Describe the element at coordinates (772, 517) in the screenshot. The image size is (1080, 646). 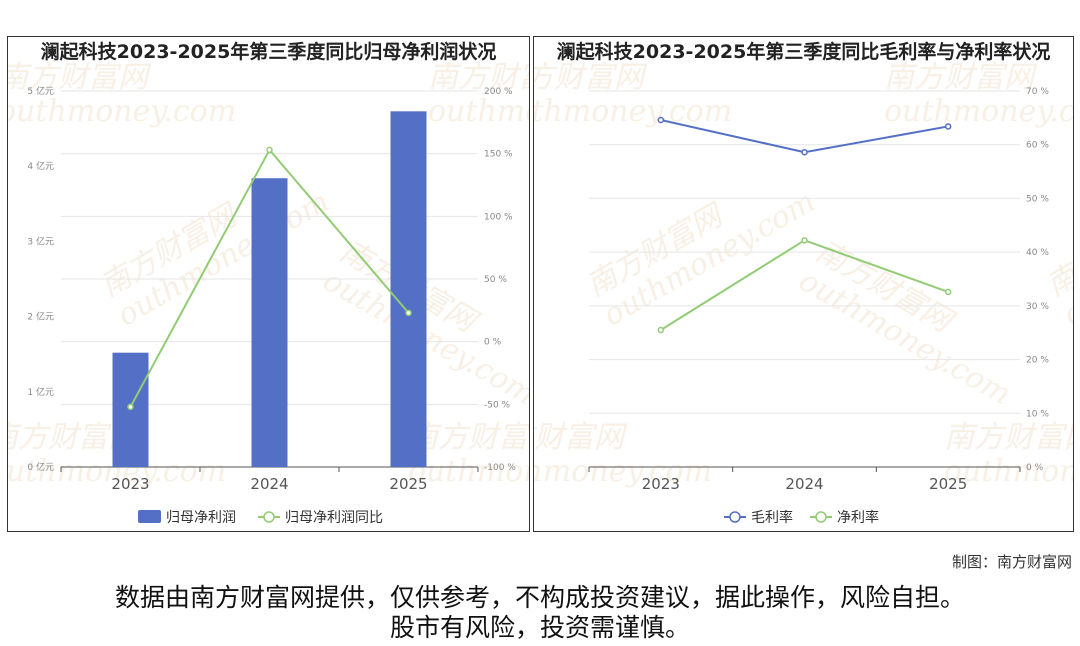
I see `legend-label: 毛利率` at that location.